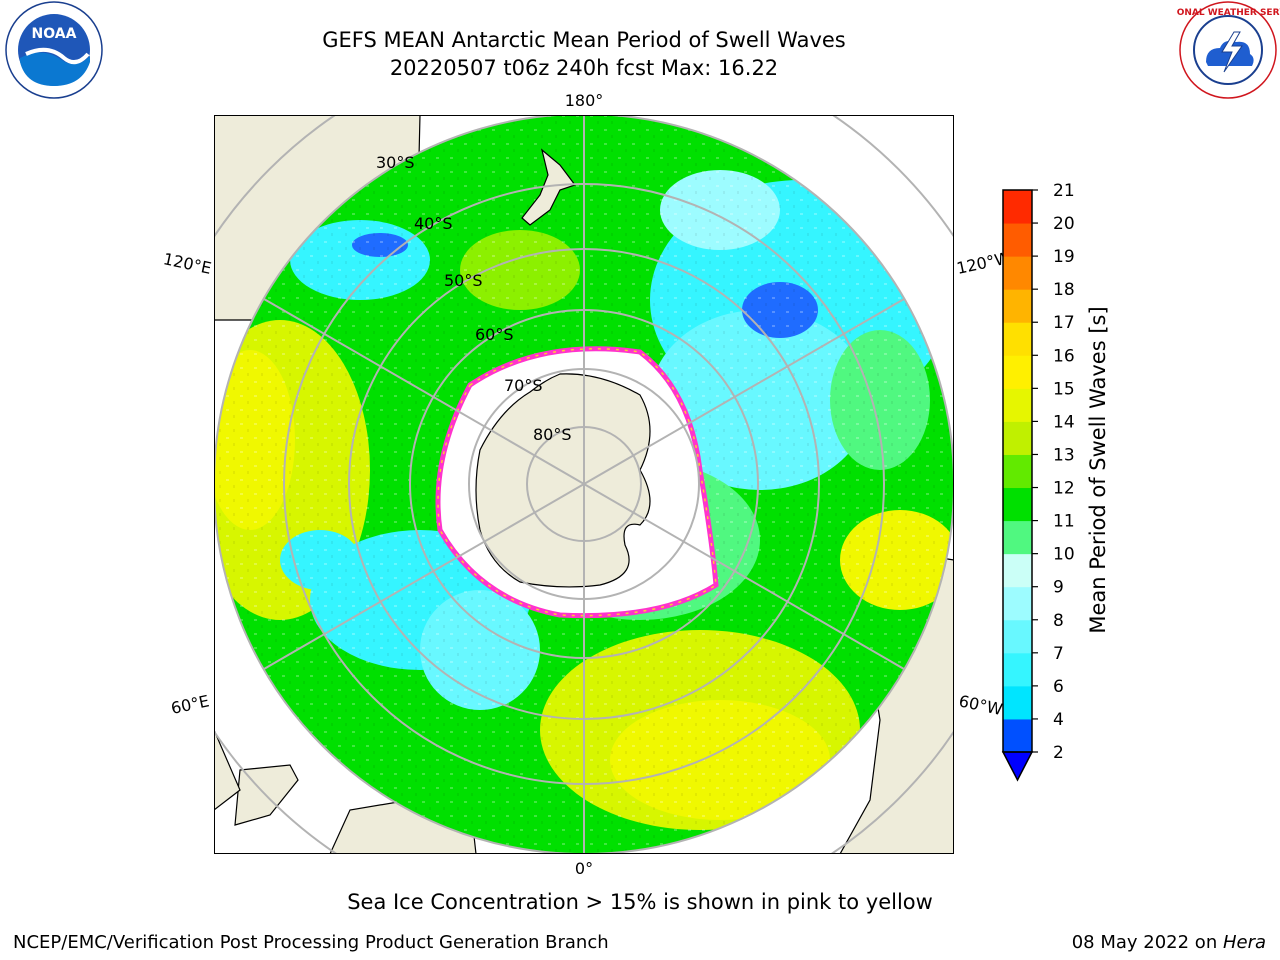 The height and width of the screenshot is (960, 1280). Describe the element at coordinates (1058, 621) in the screenshot. I see `colorbar-tick-label: 8` at that location.